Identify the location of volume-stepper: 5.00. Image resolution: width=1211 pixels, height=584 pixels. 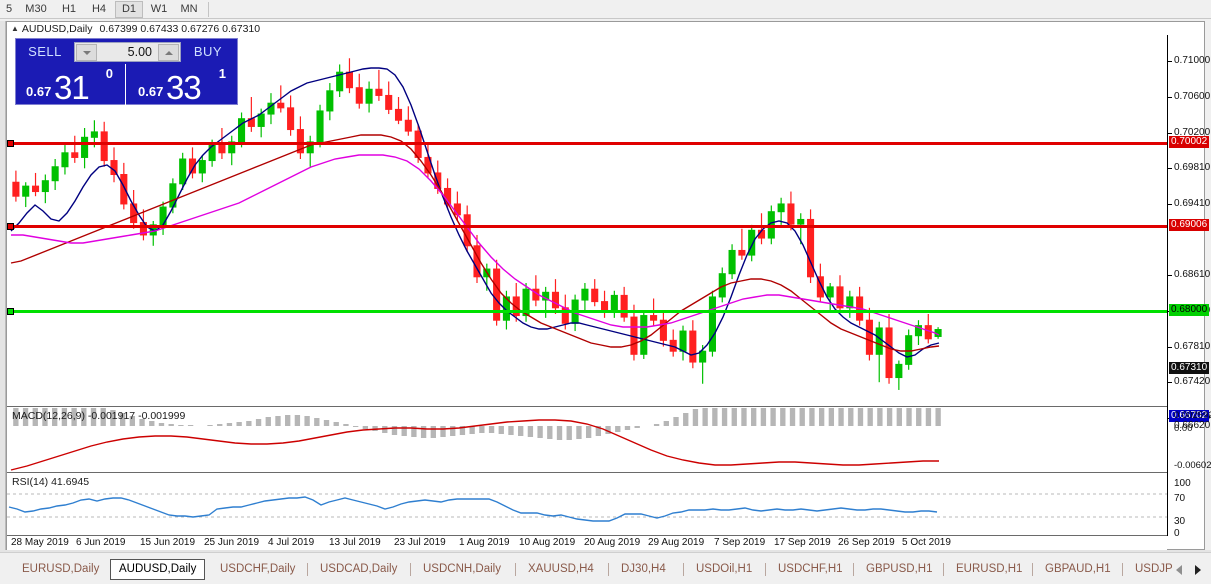
(127, 52).